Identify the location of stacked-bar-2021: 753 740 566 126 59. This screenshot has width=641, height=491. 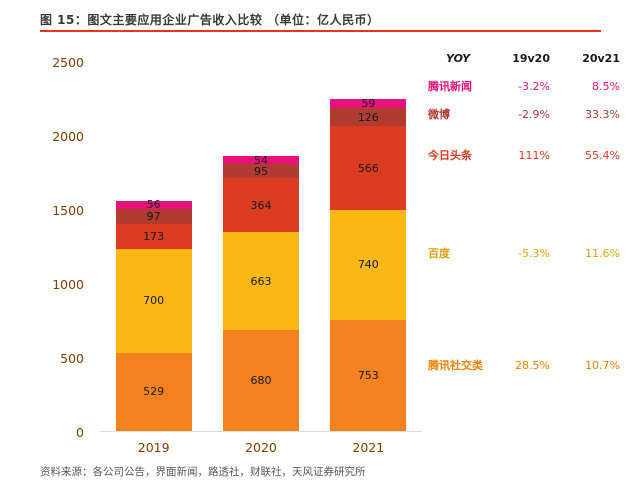
(368, 263).